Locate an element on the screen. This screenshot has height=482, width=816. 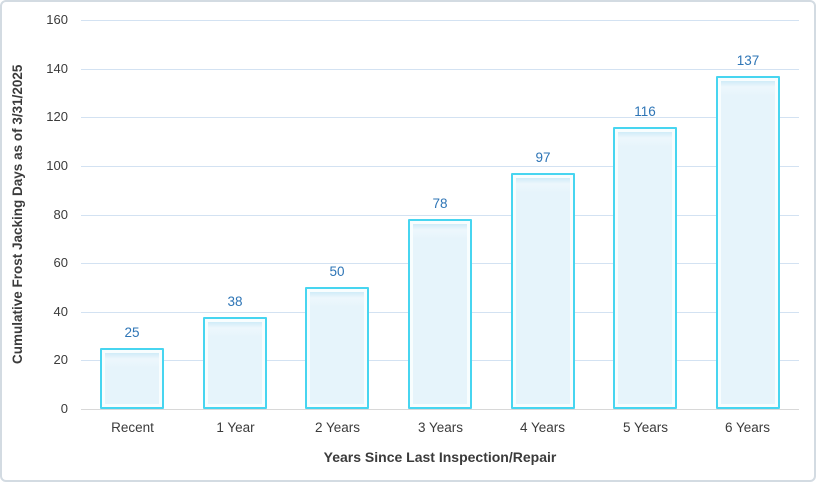
bar-2-years is located at coordinates (337, 348).